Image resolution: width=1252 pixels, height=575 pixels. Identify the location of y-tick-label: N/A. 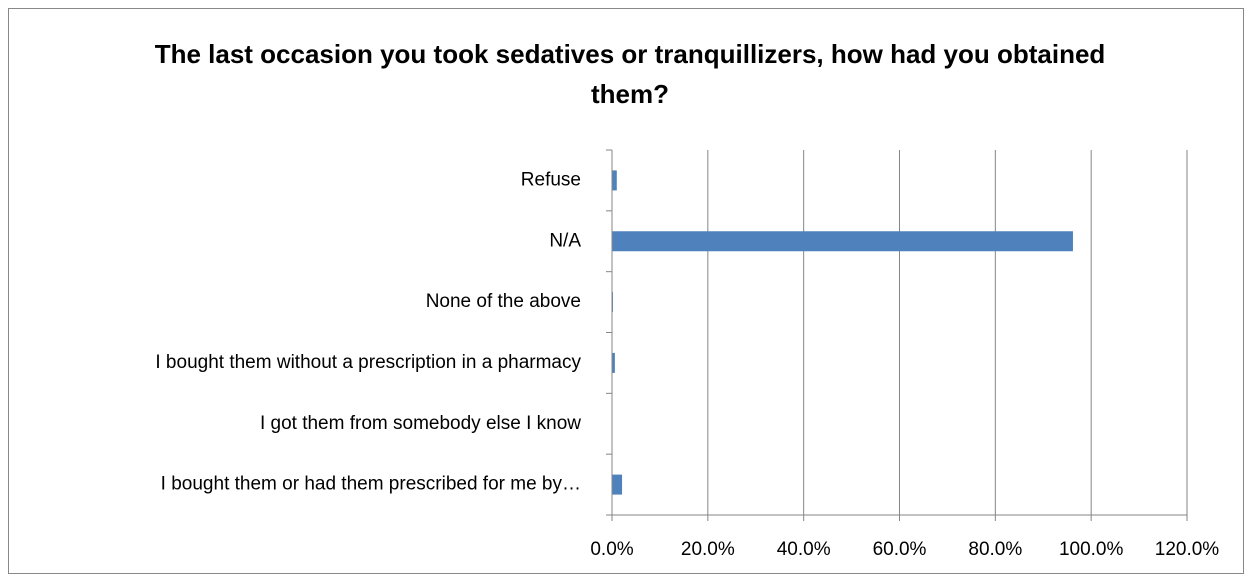
(565, 240).